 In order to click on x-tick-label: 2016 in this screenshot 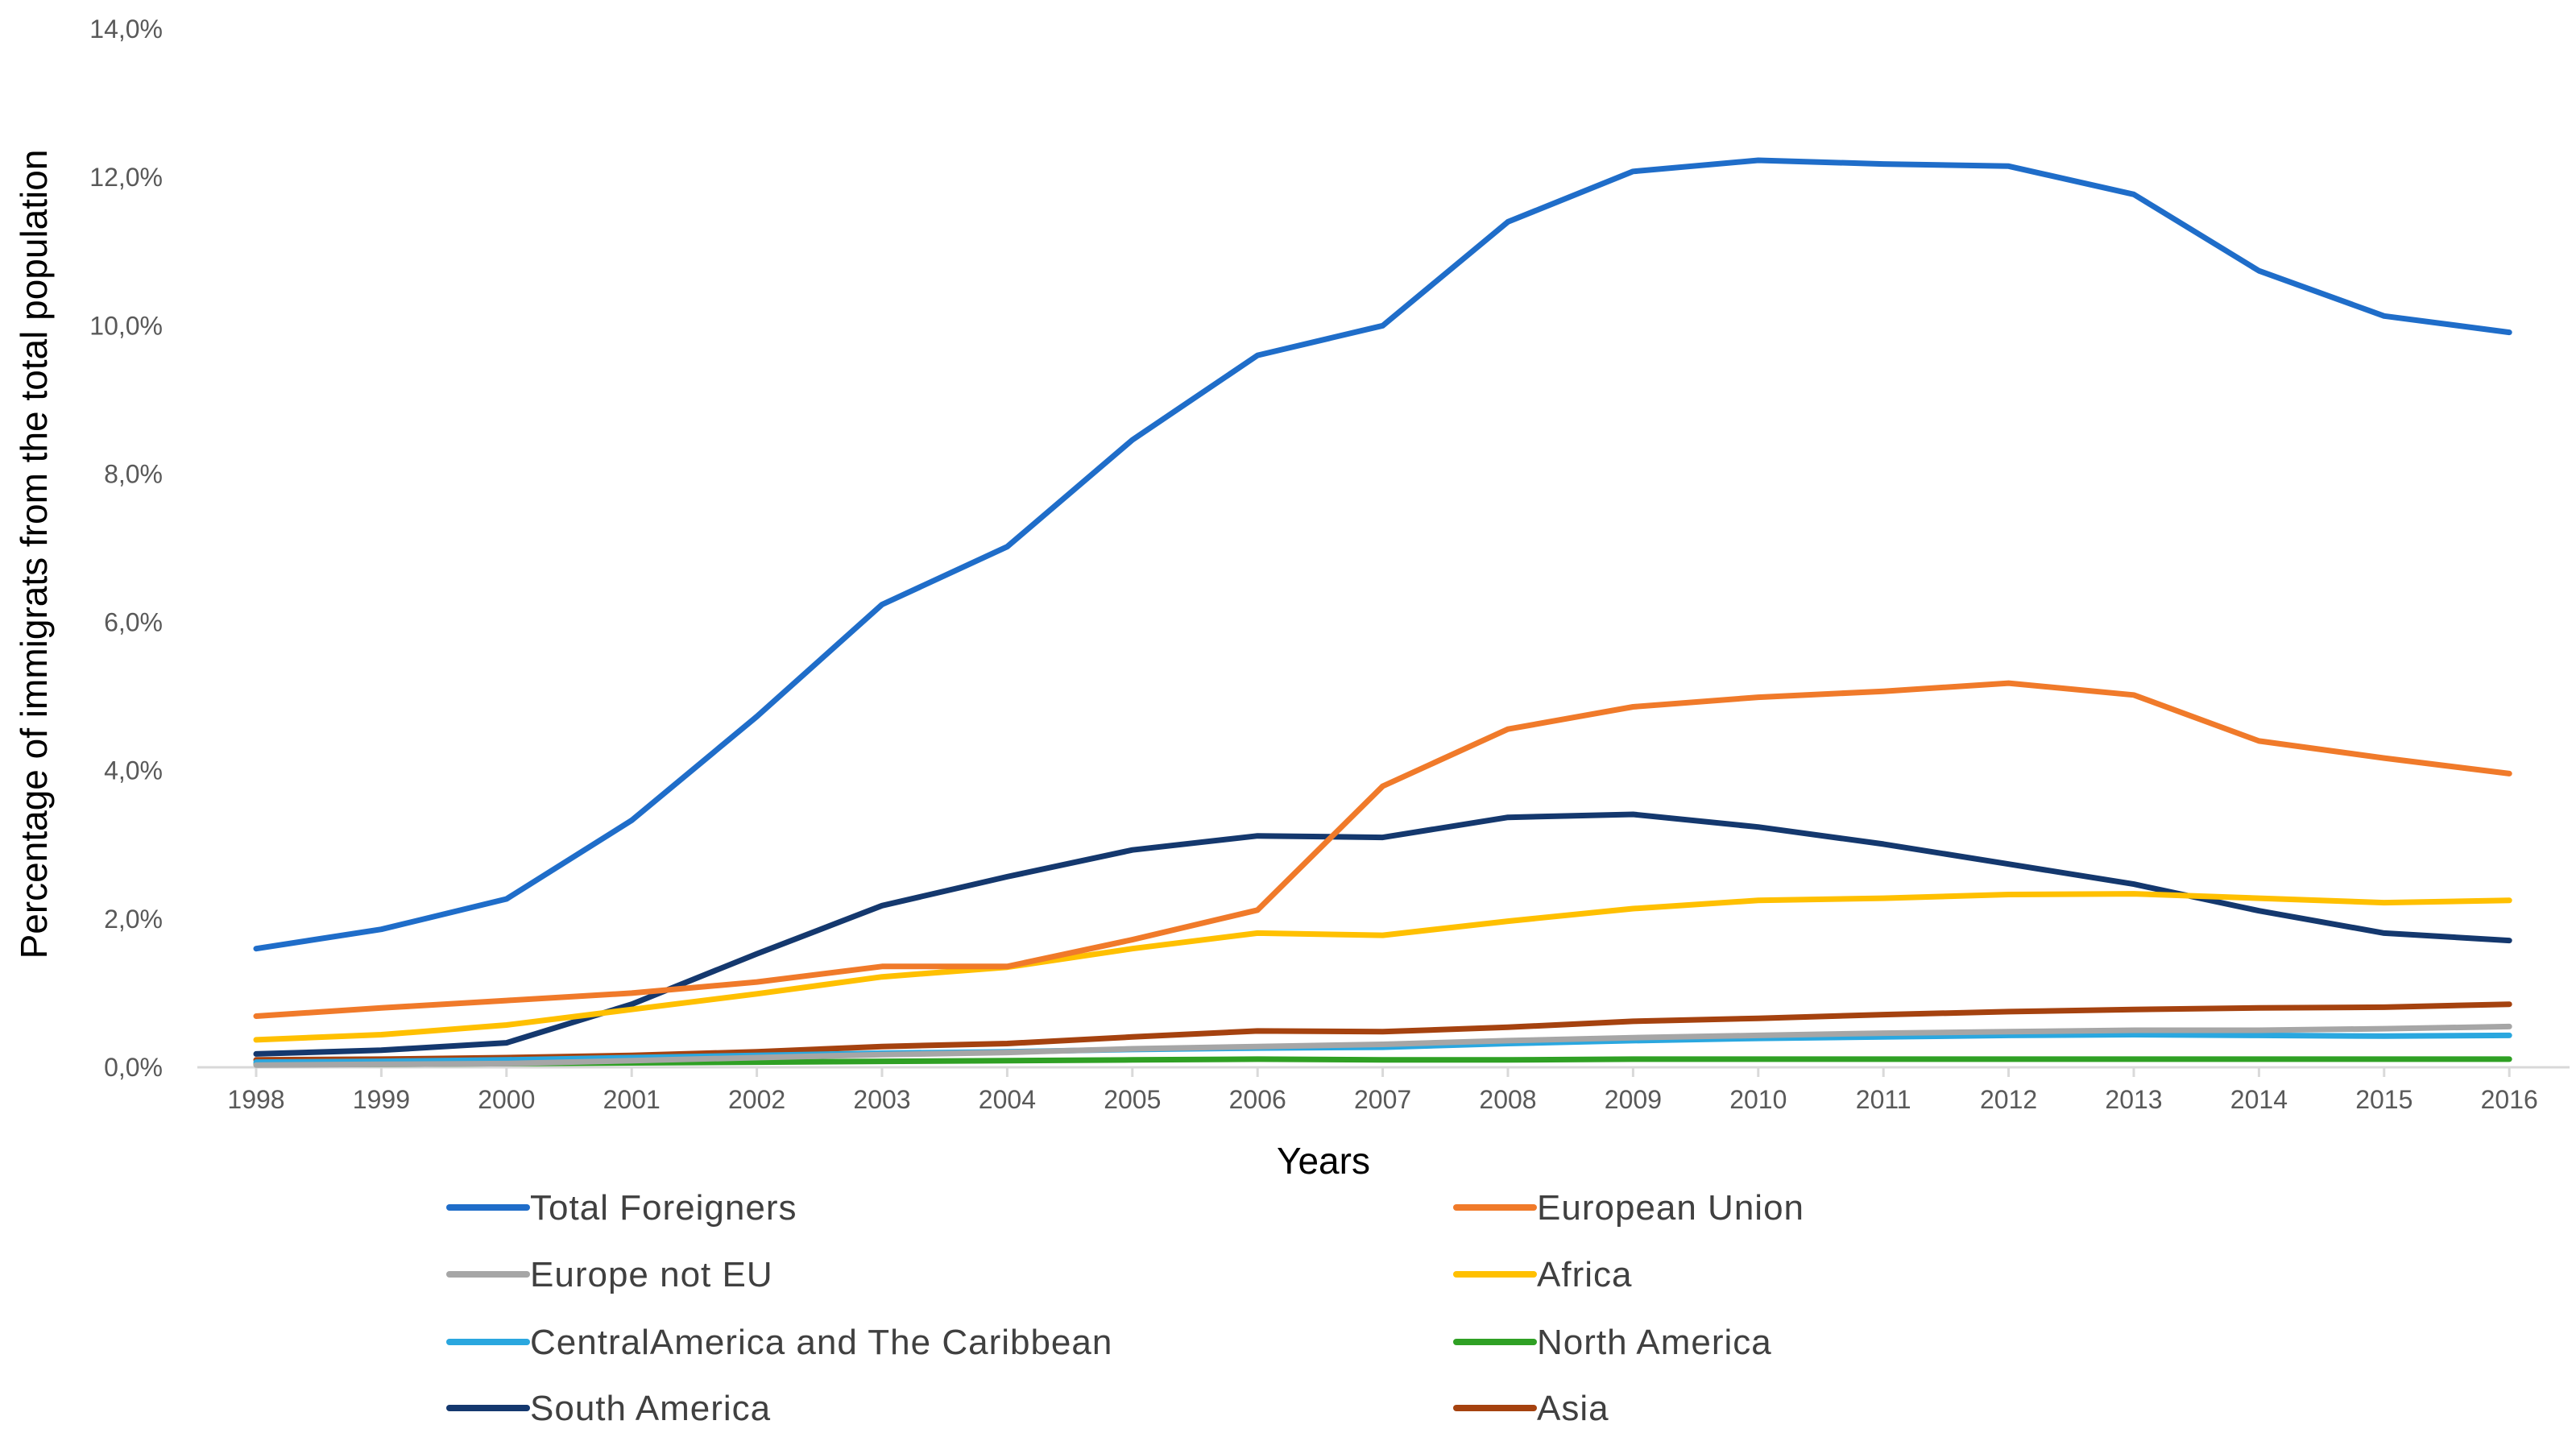, I will do `click(2509, 1099)`.